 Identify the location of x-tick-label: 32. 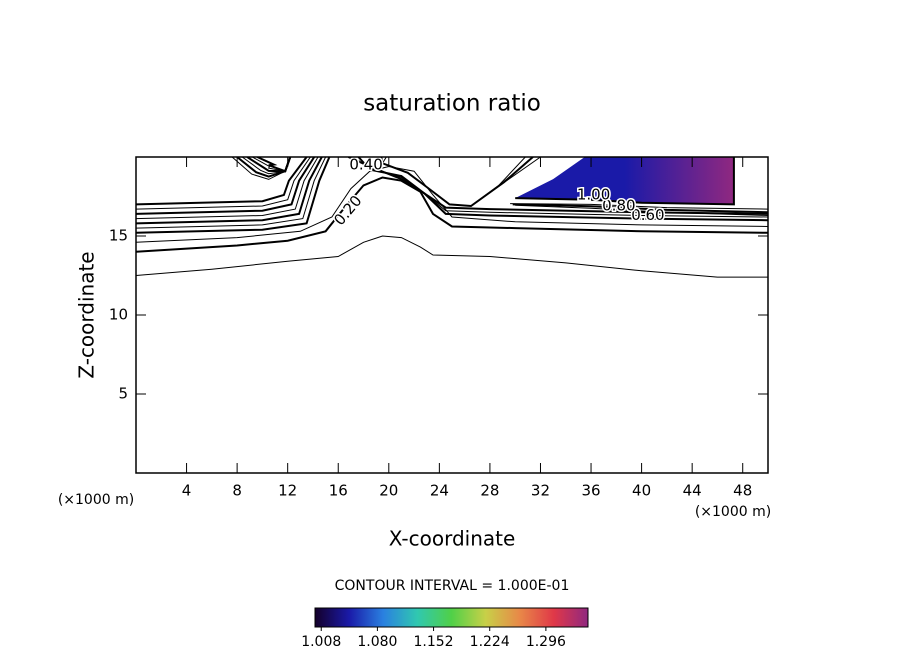
(540, 491).